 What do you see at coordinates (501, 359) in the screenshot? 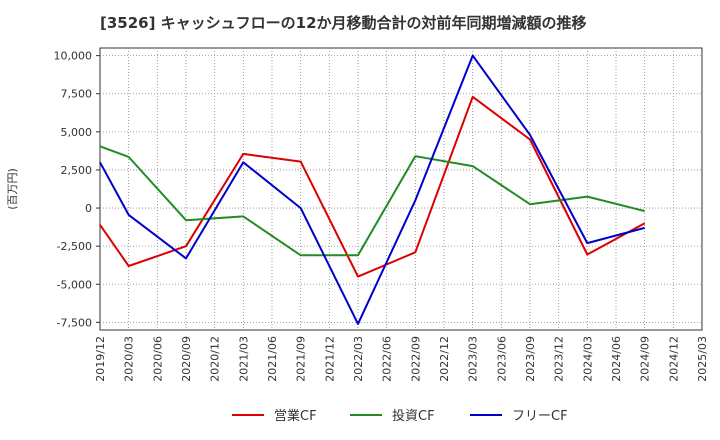
I see `x-tick-label: 2023/06` at bounding box center [501, 359].